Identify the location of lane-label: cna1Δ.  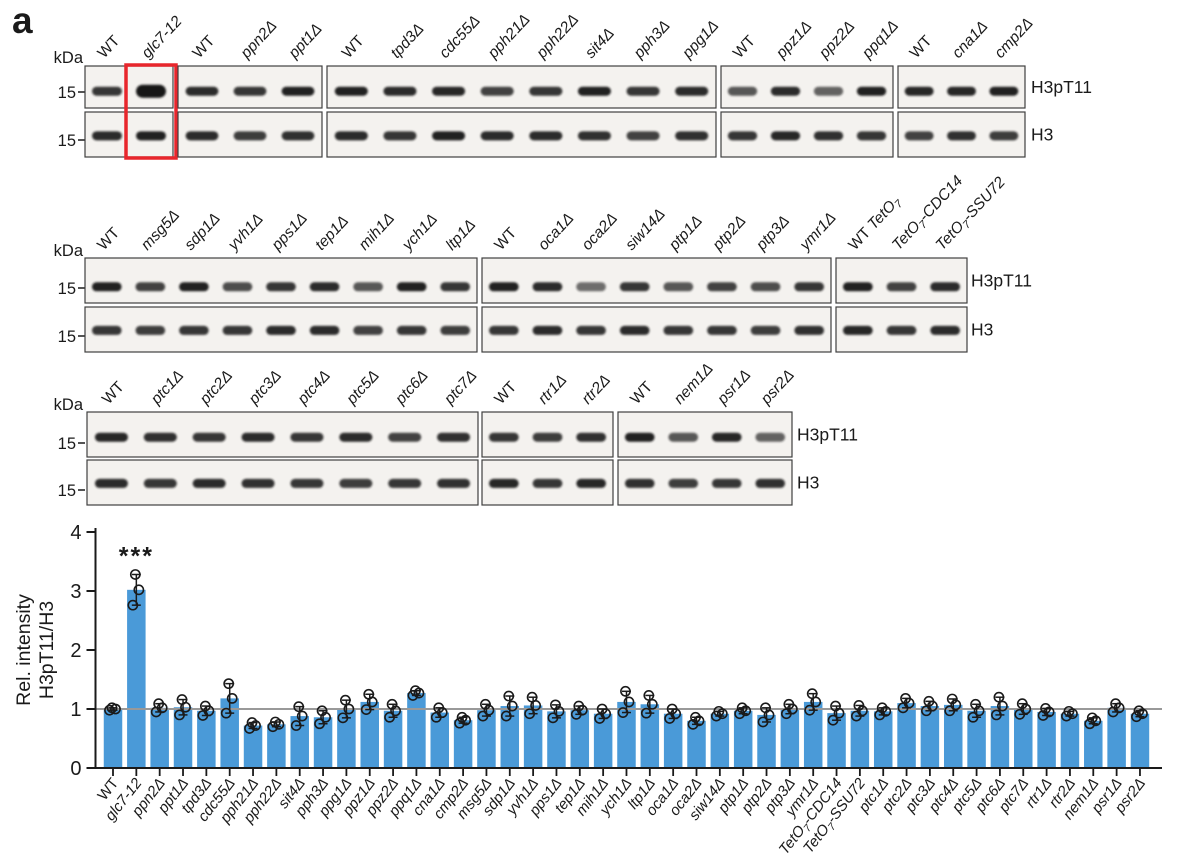
(970, 40).